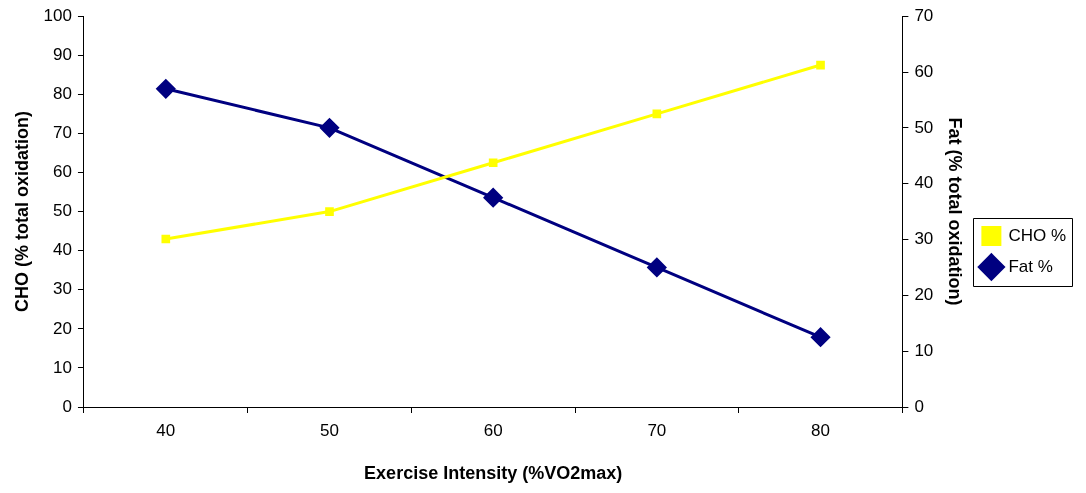 This screenshot has width=1086, height=493. I want to click on y2-axis-title: Fat (% total oxidation), so click(955, 211).